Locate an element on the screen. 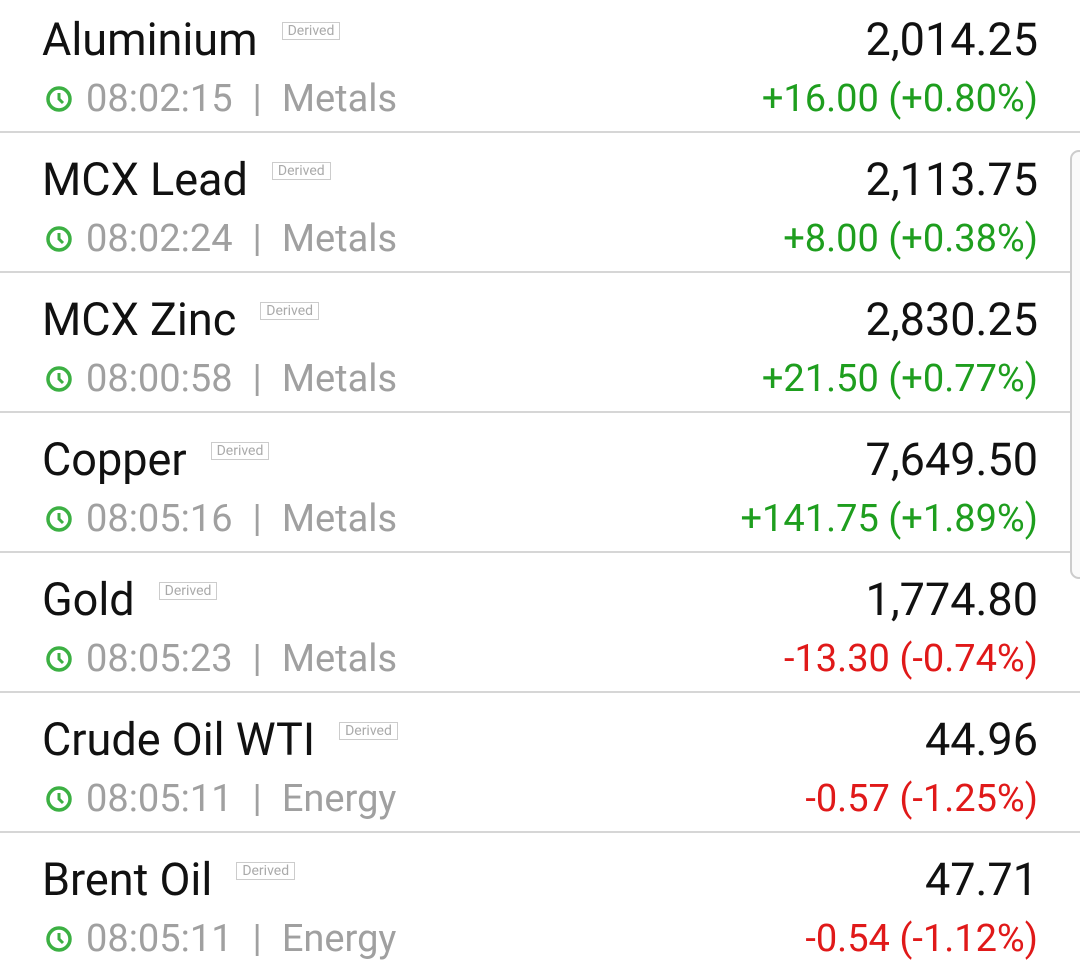 The image size is (1080, 972). timestamp: 08:05:23 is located at coordinates (159, 659).